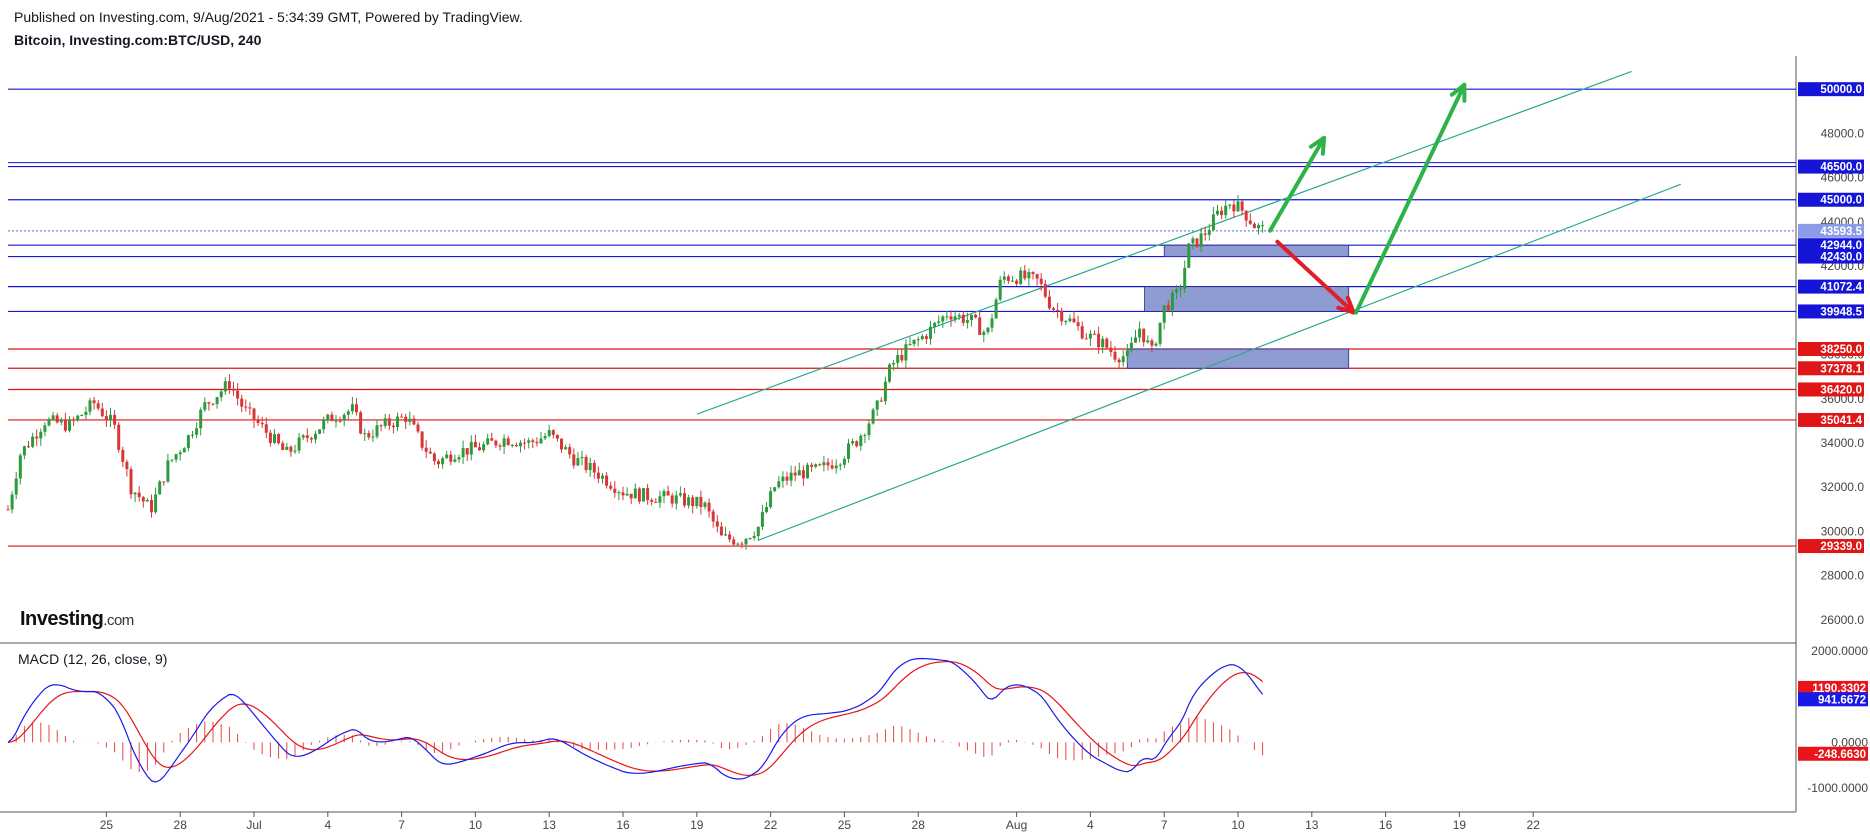 Image resolution: width=1870 pixels, height=835 pixels. Describe the element at coordinates (1312, 825) in the screenshot. I see `time-tick-16: 13` at that location.